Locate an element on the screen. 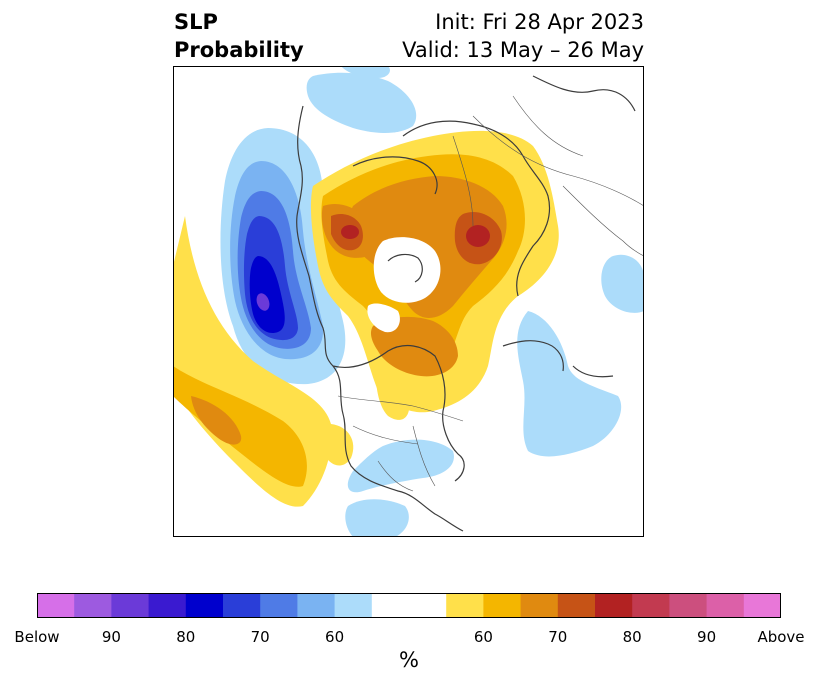 The height and width of the screenshot is (686, 819). colorbar-border is located at coordinates (409, 605).